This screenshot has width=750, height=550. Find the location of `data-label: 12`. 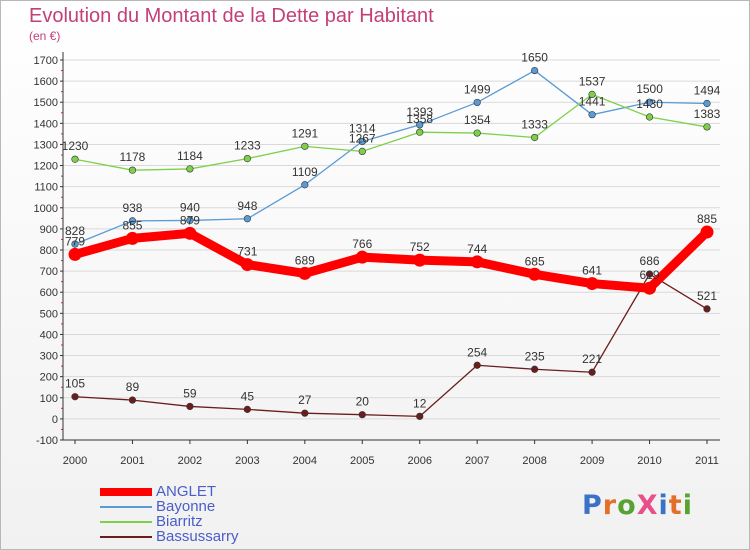

data-label: 12 is located at coordinates (420, 403).